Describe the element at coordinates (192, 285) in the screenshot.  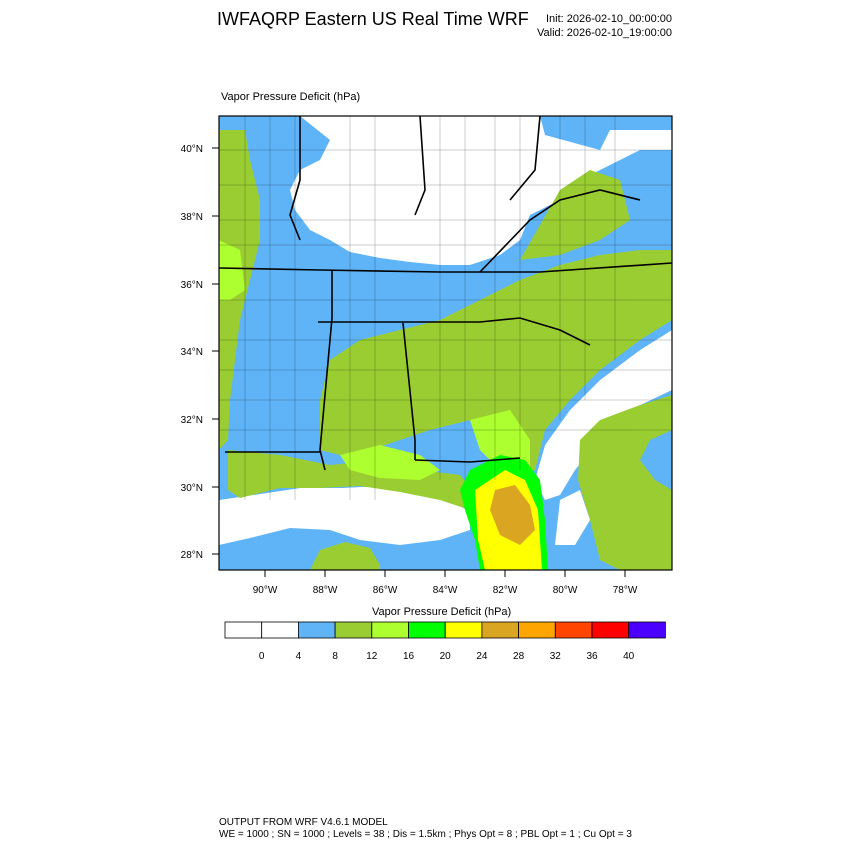
I see `lat-label-36: 36°N` at that location.